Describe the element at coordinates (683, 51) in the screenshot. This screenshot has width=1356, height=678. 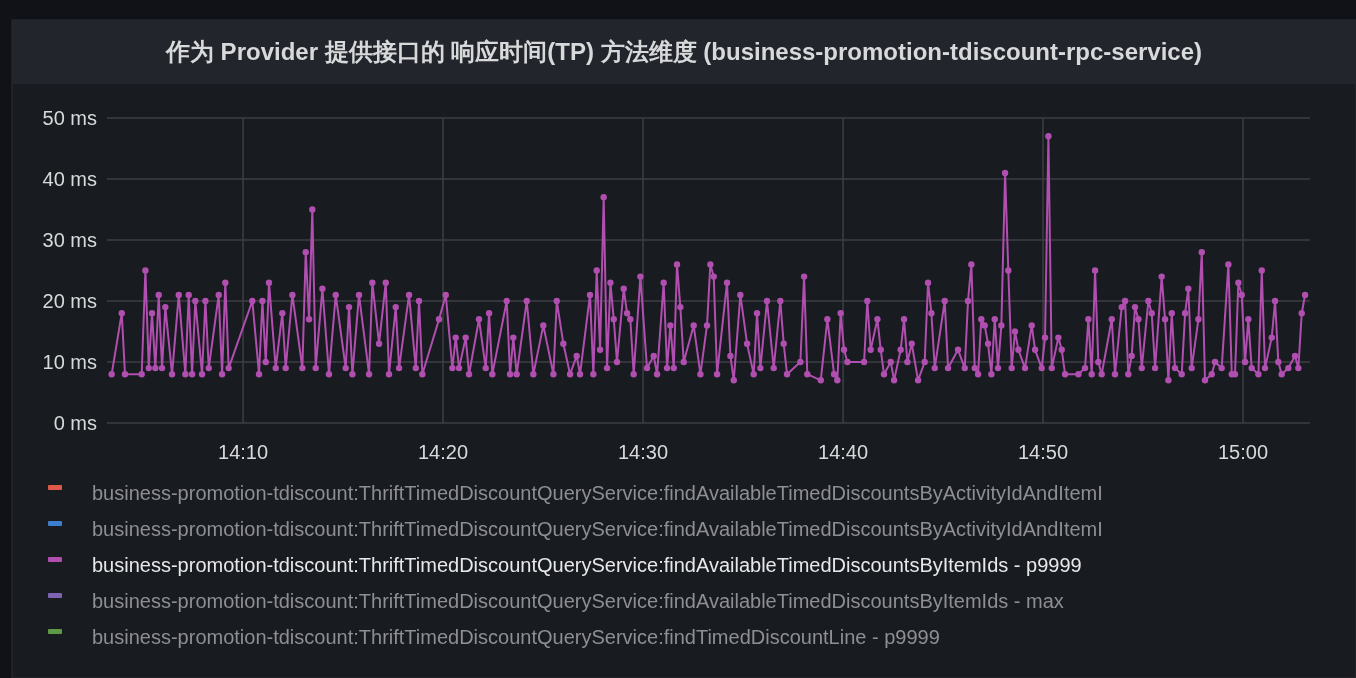
I see `chart-title: 作为 Provider 提供接口的 响应时间(TP) 方法维度 (business-promotion-tdiscount-rpc-service)` at that location.